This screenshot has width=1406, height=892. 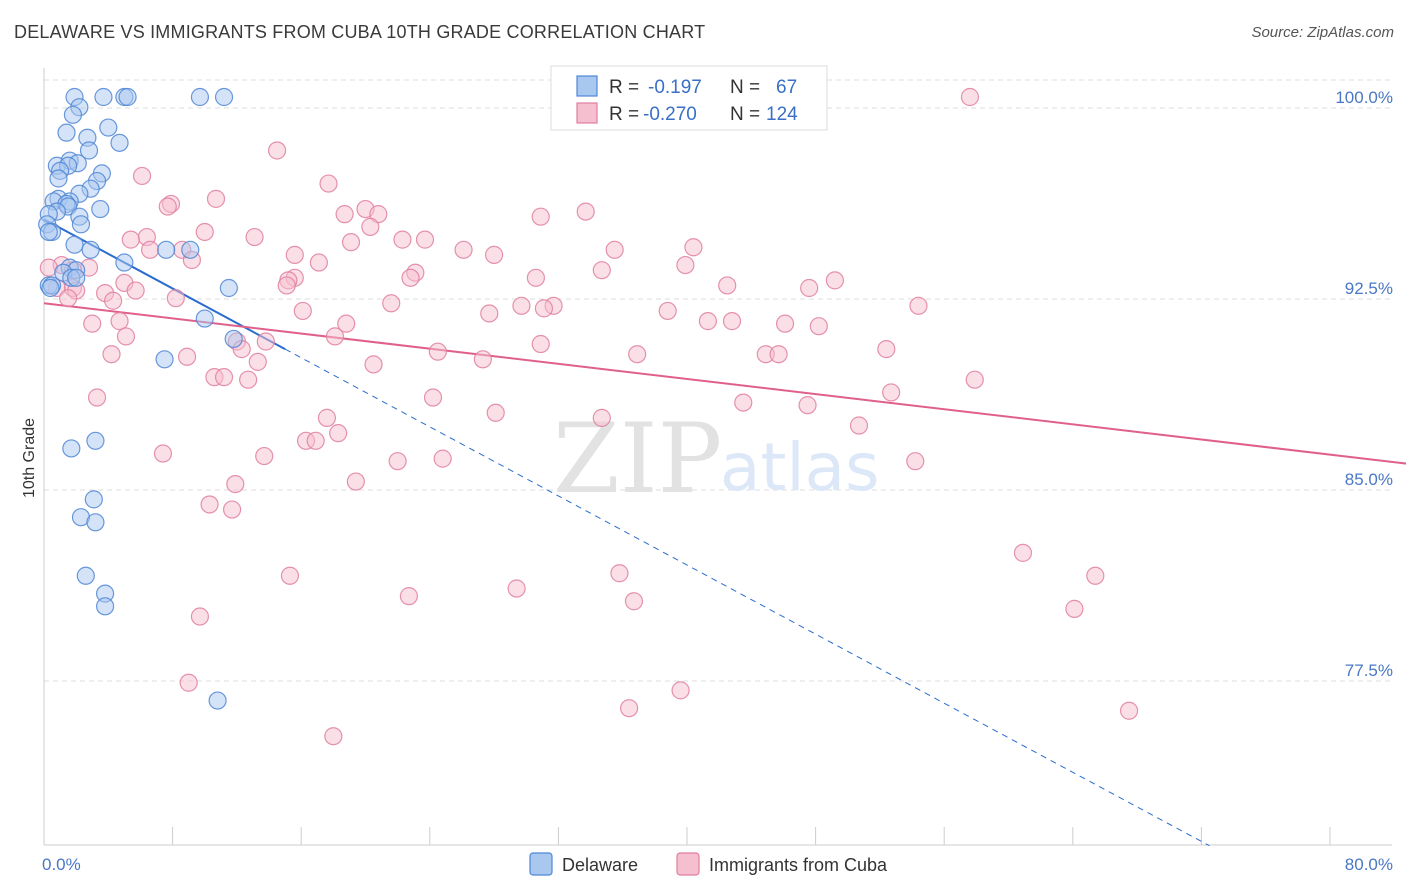 I want to click on bottom-legend-label-delaware: Delaware, so click(x=600, y=865).